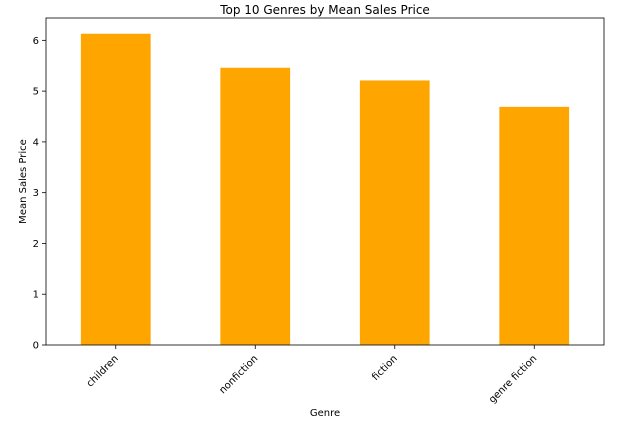 This screenshot has height=424, width=643. Describe the element at coordinates (115, 189) in the screenshot. I see `bar-children` at that location.